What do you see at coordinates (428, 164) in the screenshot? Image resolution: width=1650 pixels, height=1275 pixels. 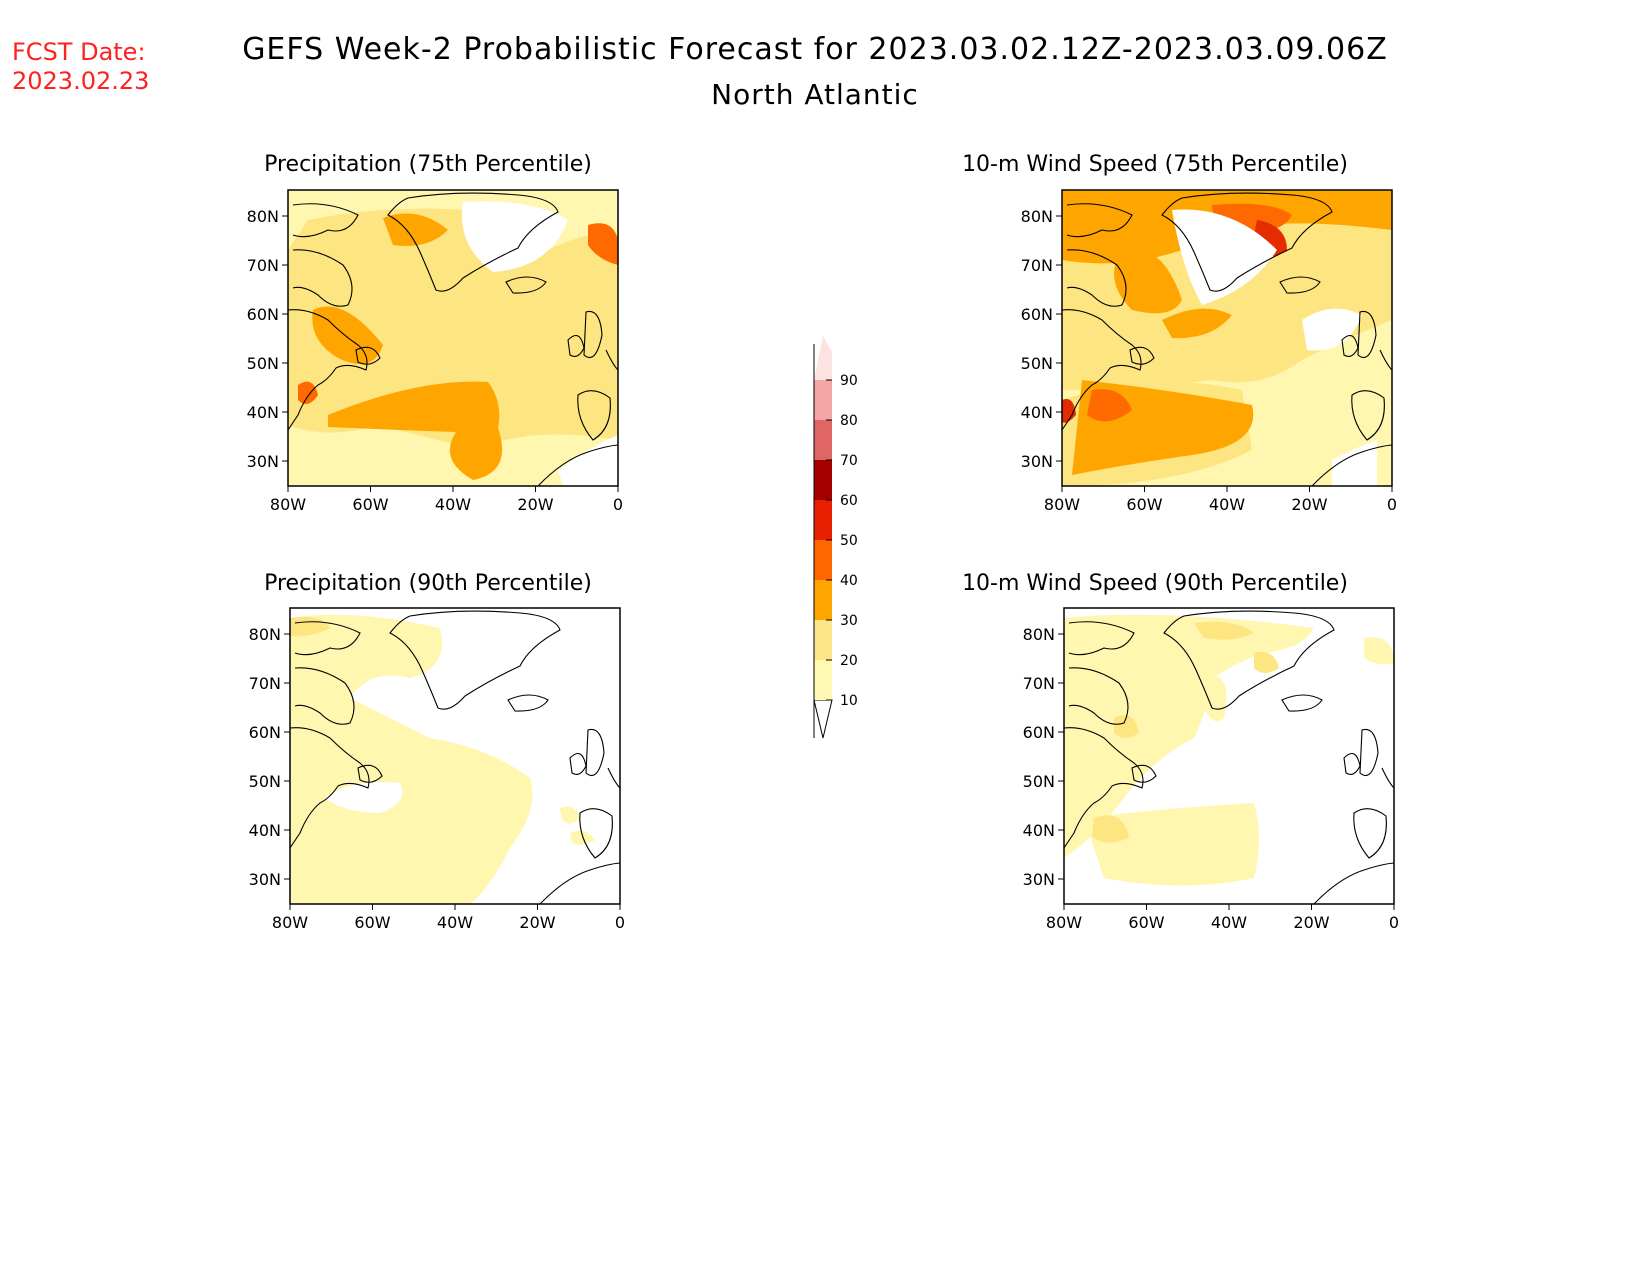 I see `panel-title-precip75: Precipitation (75th Percentile)` at bounding box center [428, 164].